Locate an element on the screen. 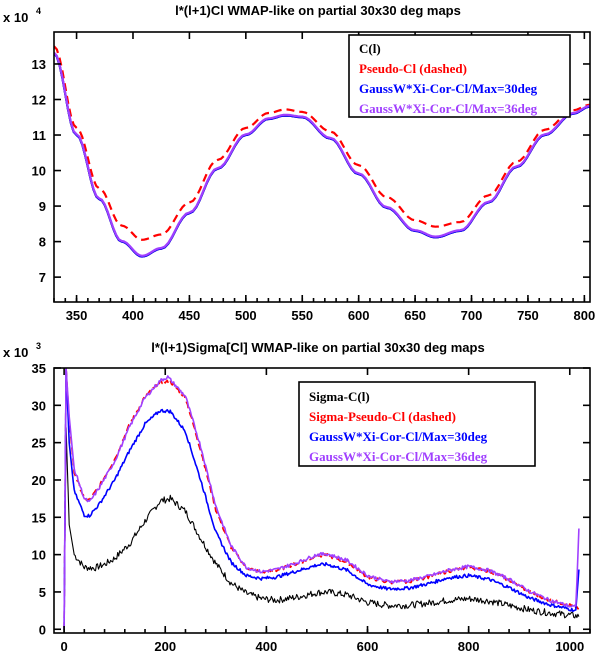  chart-1-legend-item: GaussW*Xi-Cor-Cl/Max=30deg is located at coordinates (448, 88).